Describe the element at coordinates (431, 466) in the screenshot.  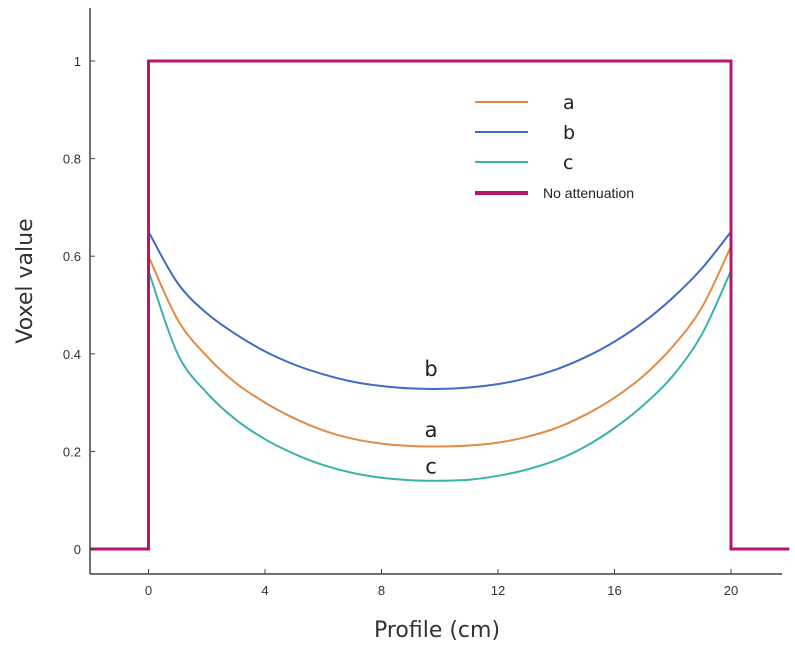
I see `curve-label-c: c` at that location.